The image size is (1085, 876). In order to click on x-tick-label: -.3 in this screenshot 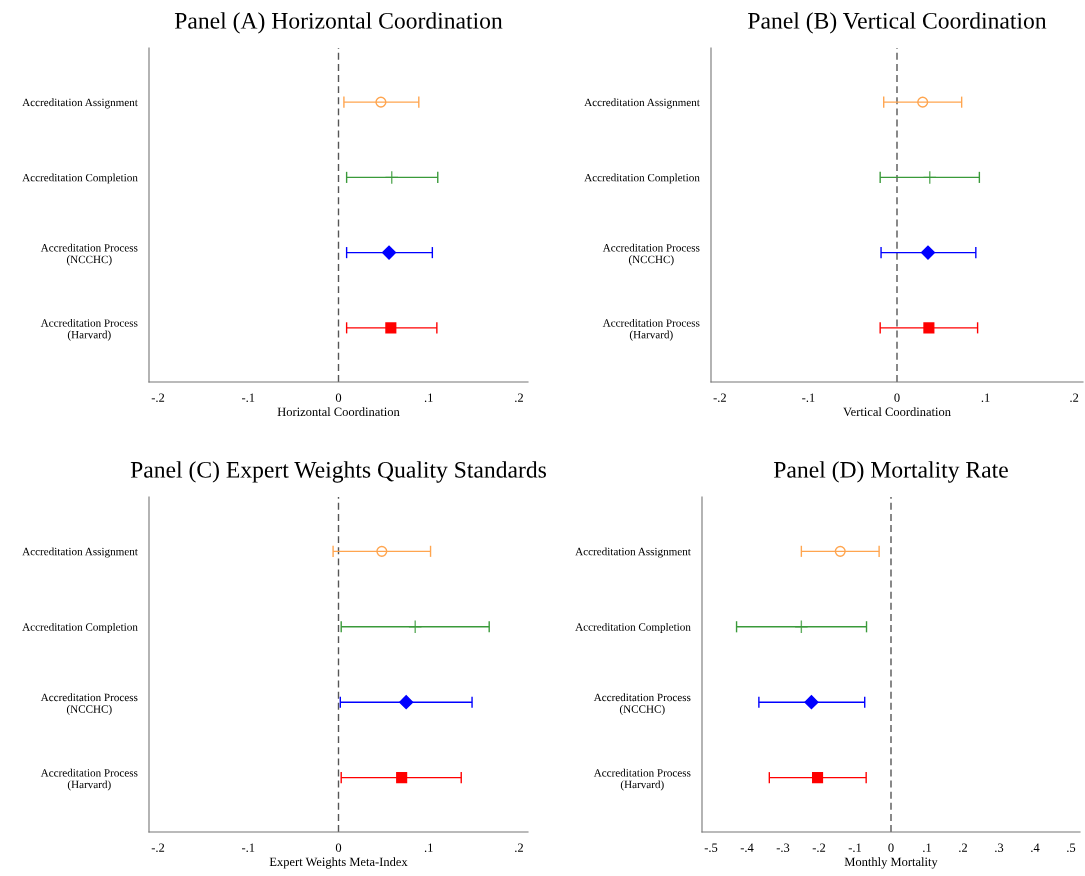, I will do `click(783, 847)`.